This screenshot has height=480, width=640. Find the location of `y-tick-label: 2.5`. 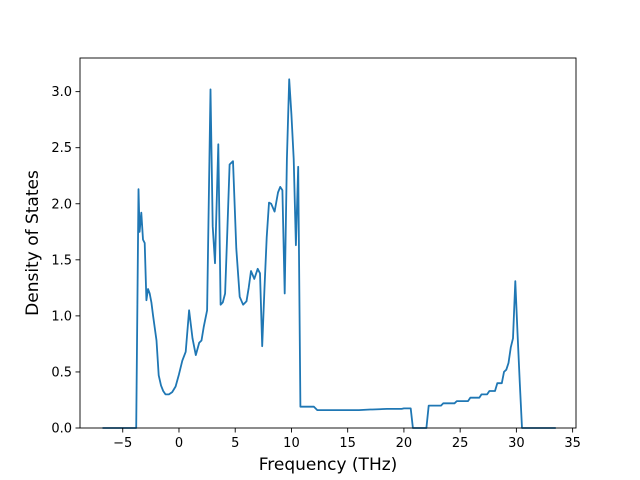

y-tick-label: 2.5 is located at coordinates (61, 148).